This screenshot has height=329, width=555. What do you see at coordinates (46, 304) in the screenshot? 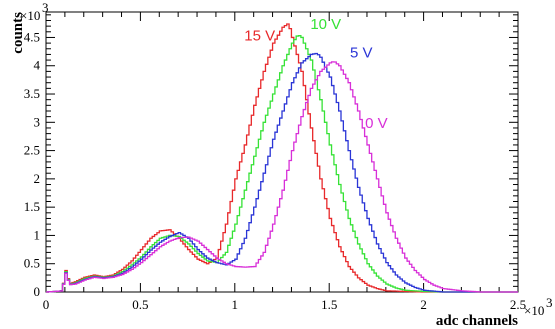
I see `x-tick-label: 0` at bounding box center [46, 304].